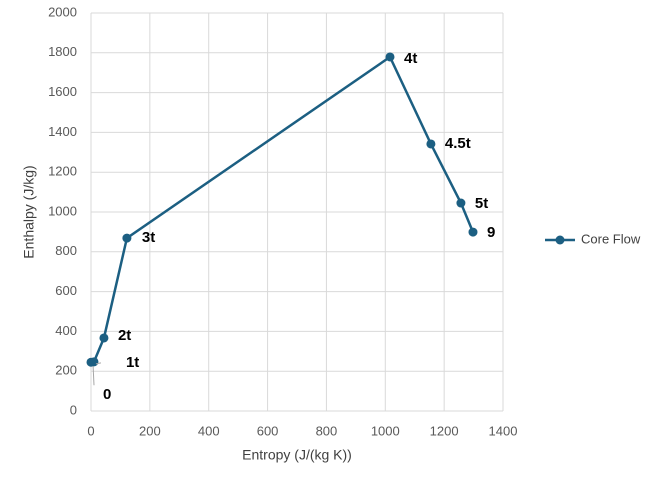 The image size is (660, 482). I want to click on x-axis-title: Entropy (J/(kg K)), so click(297, 455).